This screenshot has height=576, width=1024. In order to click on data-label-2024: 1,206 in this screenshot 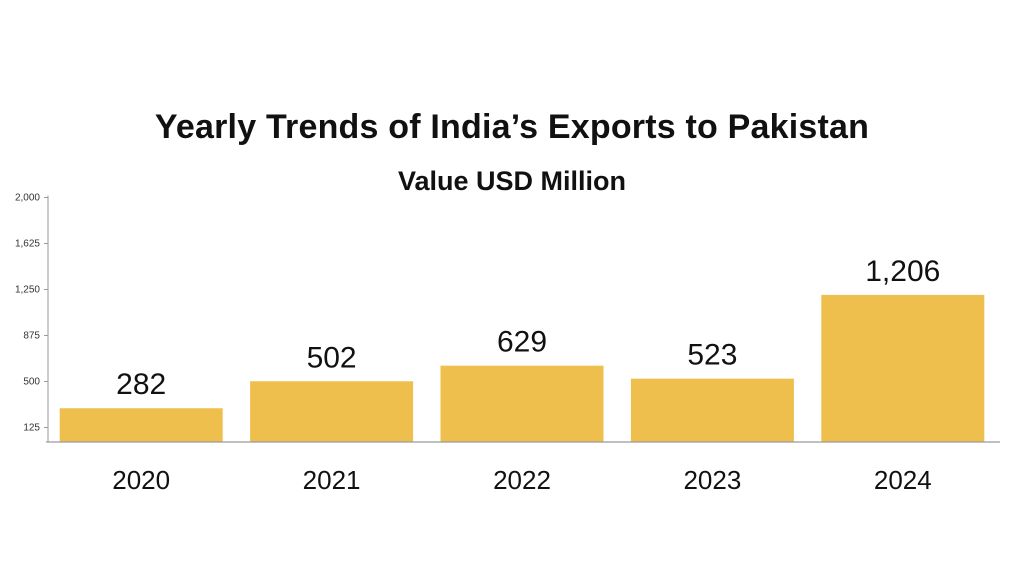, I will do `click(902, 271)`.